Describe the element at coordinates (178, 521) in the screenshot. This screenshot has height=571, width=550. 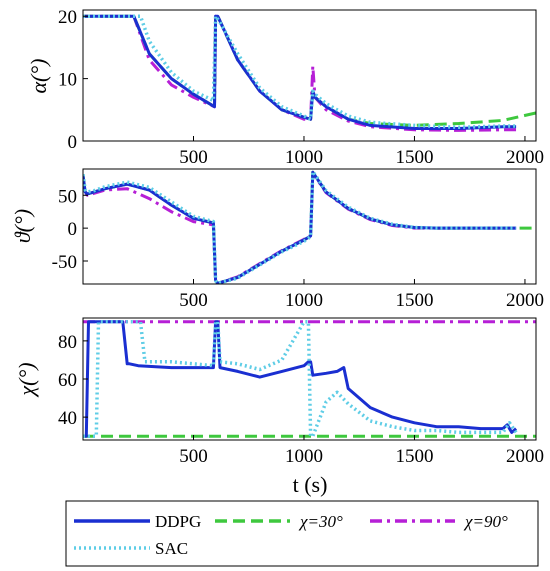
I see `legend-label-ddpg: DDPG` at that location.